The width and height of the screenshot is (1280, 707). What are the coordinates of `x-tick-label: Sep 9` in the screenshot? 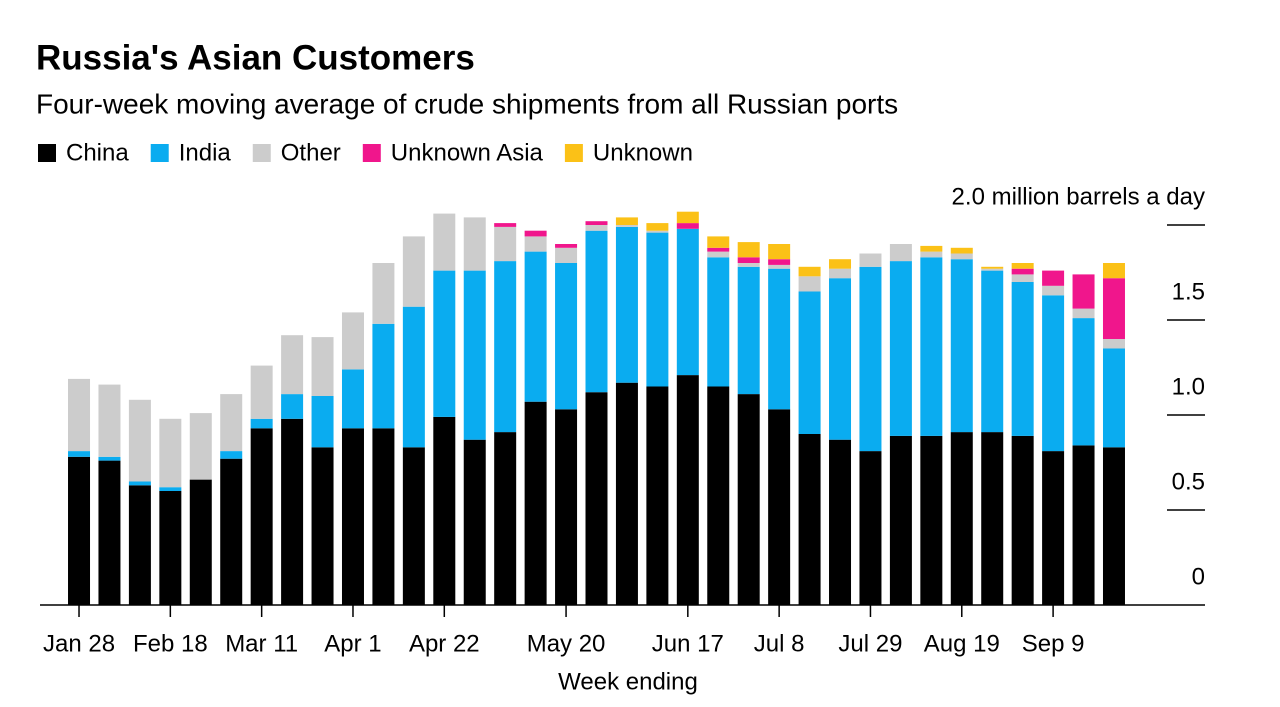 It's located at (1053, 643).